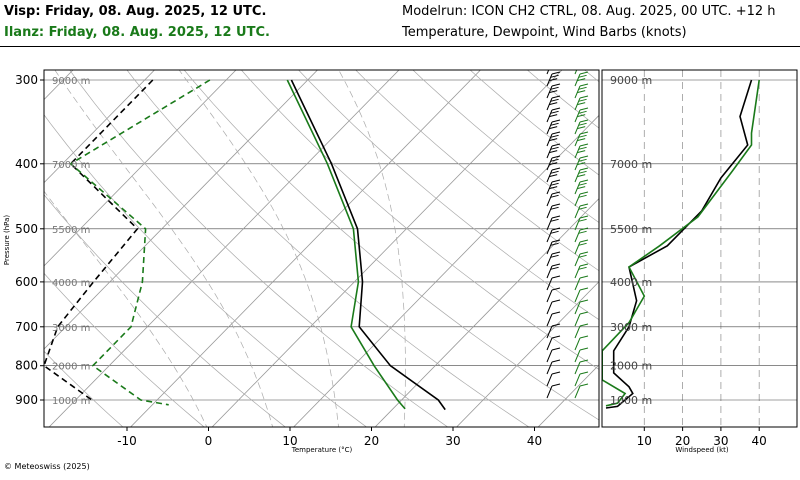  What do you see at coordinates (140, 242) in the screenshot?
I see `dewpoint-line-ilanz` at bounding box center [140, 242].